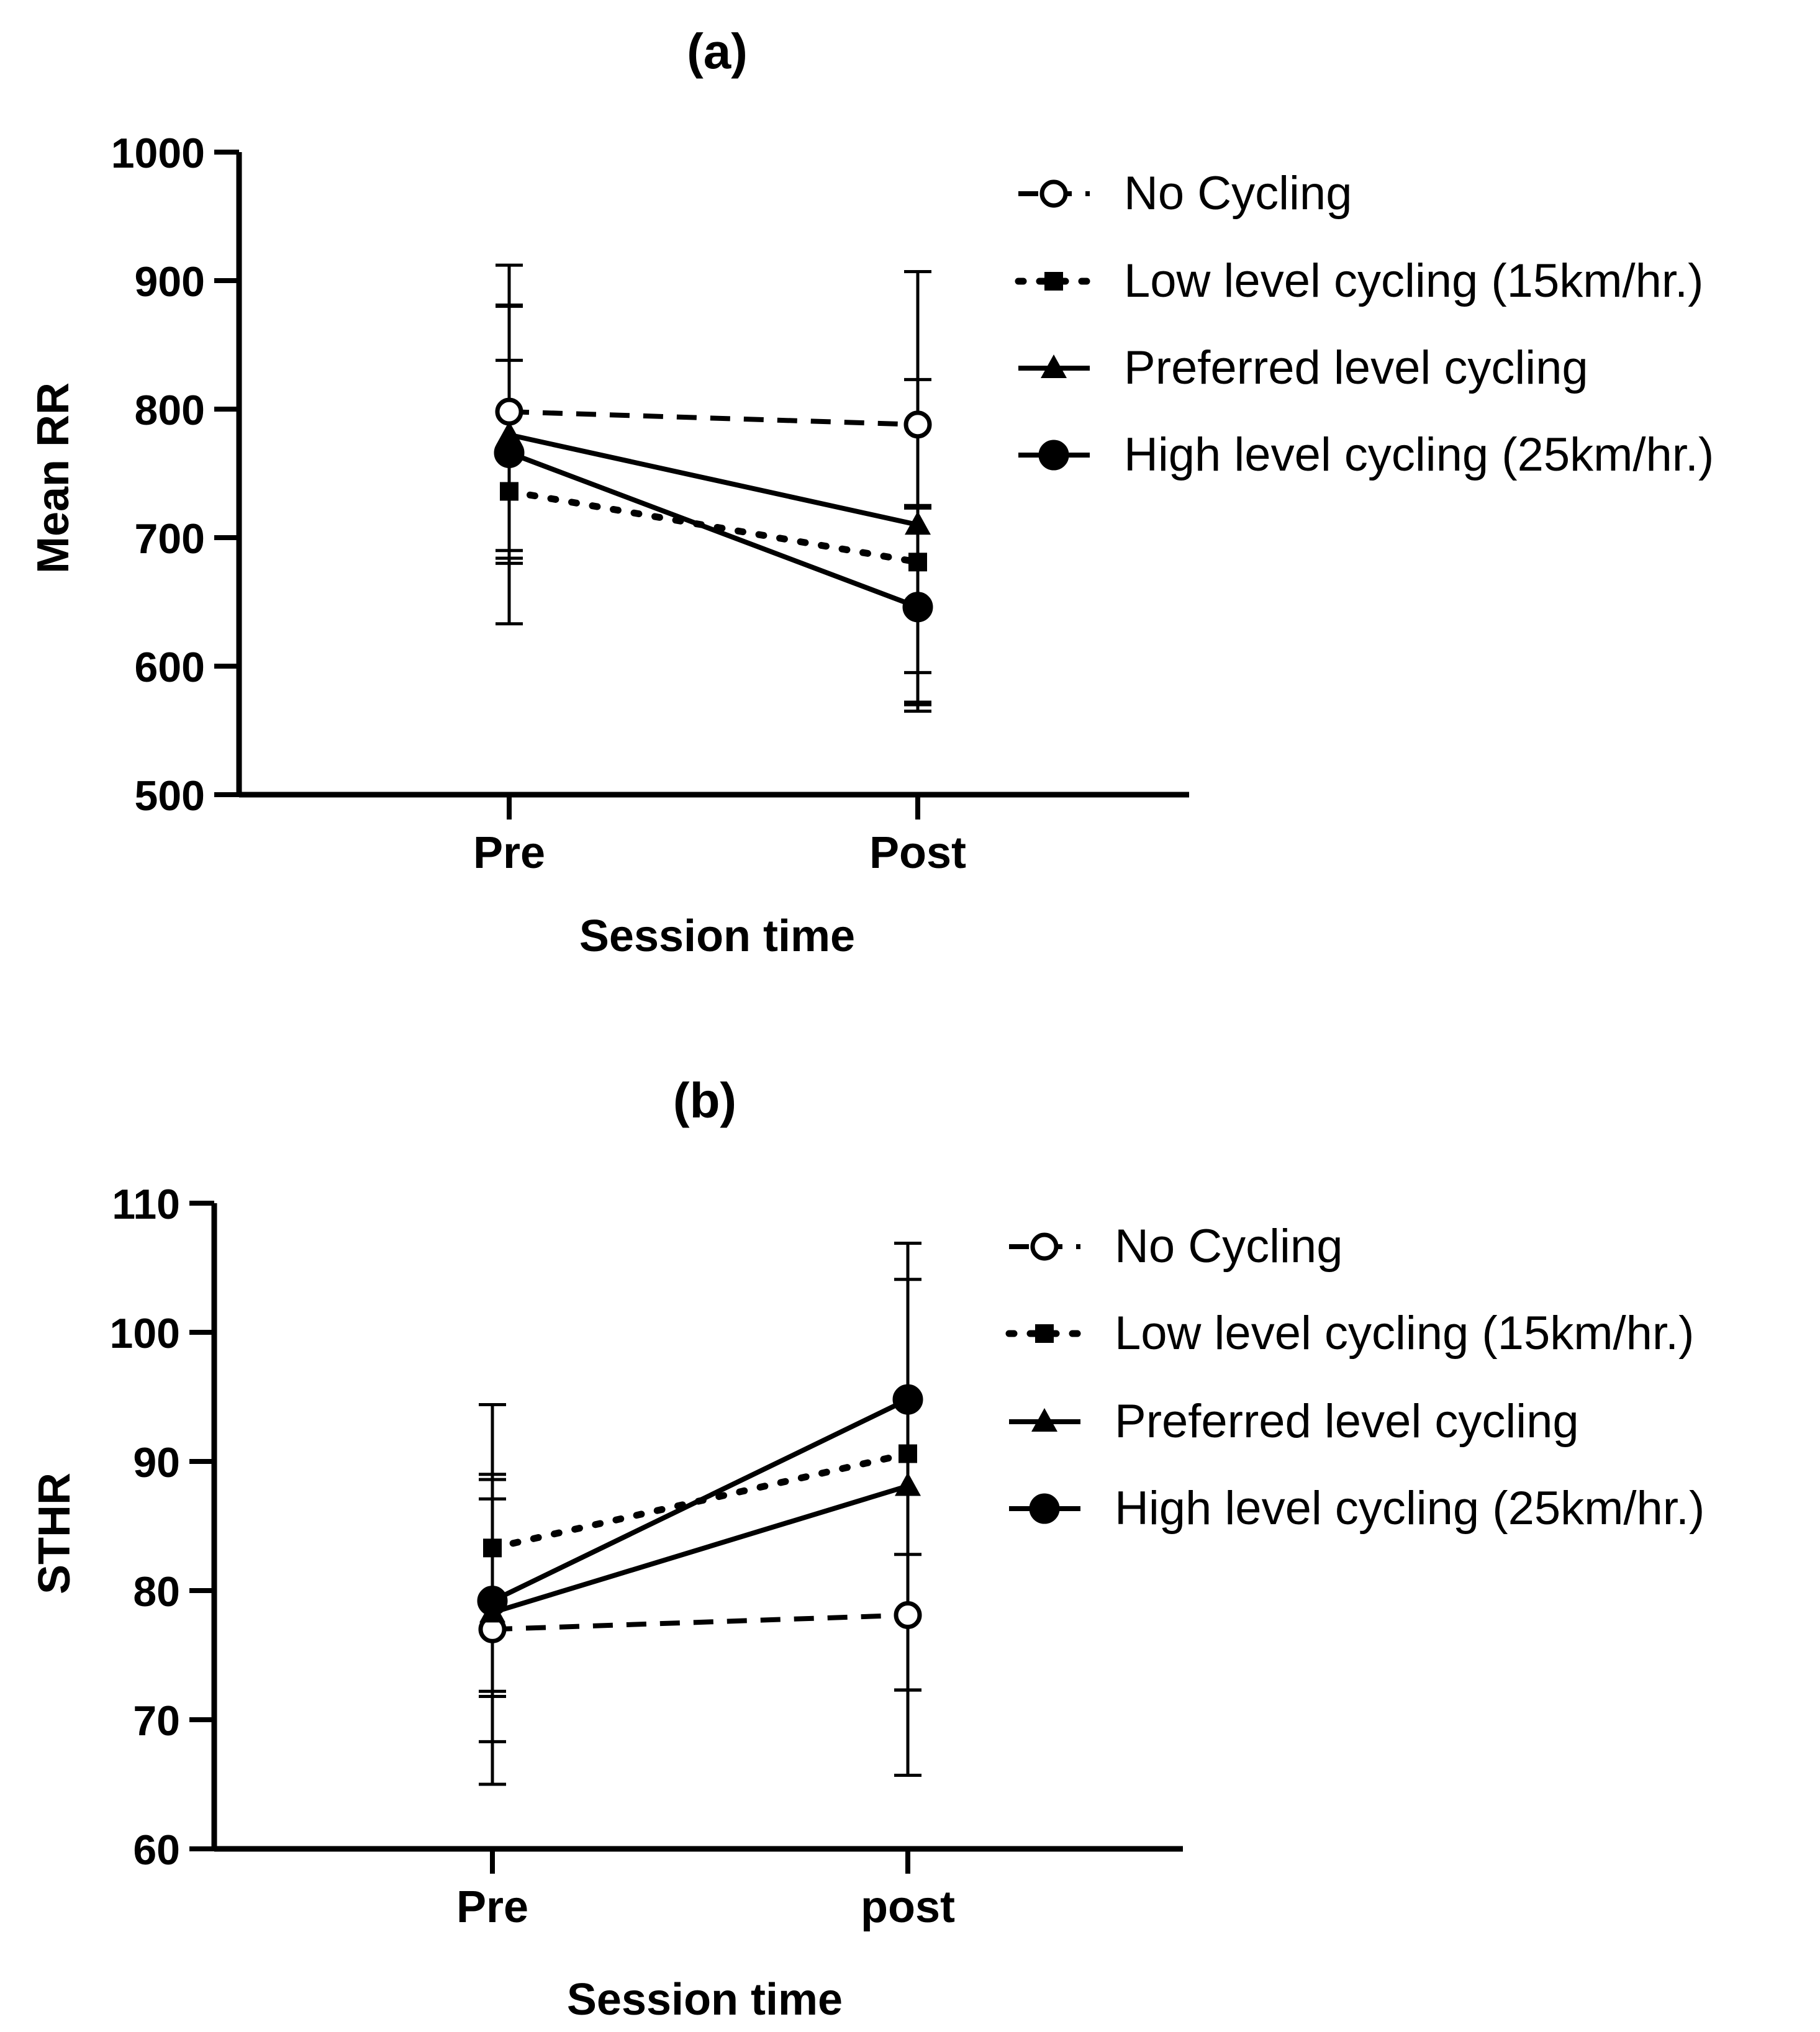 The width and height of the screenshot is (1820, 2032). I want to click on y-tick-label: 100, so click(145, 1334).